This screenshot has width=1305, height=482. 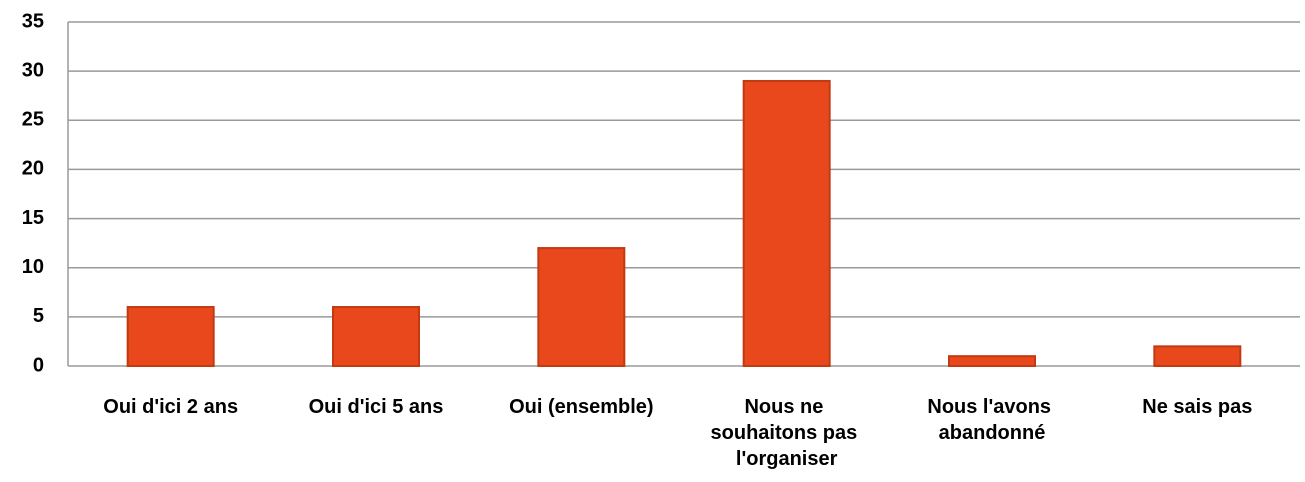 I want to click on y-tick-label: 20, so click(x=33, y=169).